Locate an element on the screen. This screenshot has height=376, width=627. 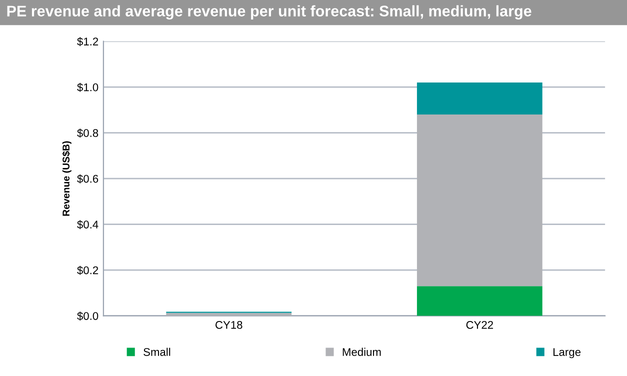
y-tick-label: $0.8 is located at coordinates (87, 133).